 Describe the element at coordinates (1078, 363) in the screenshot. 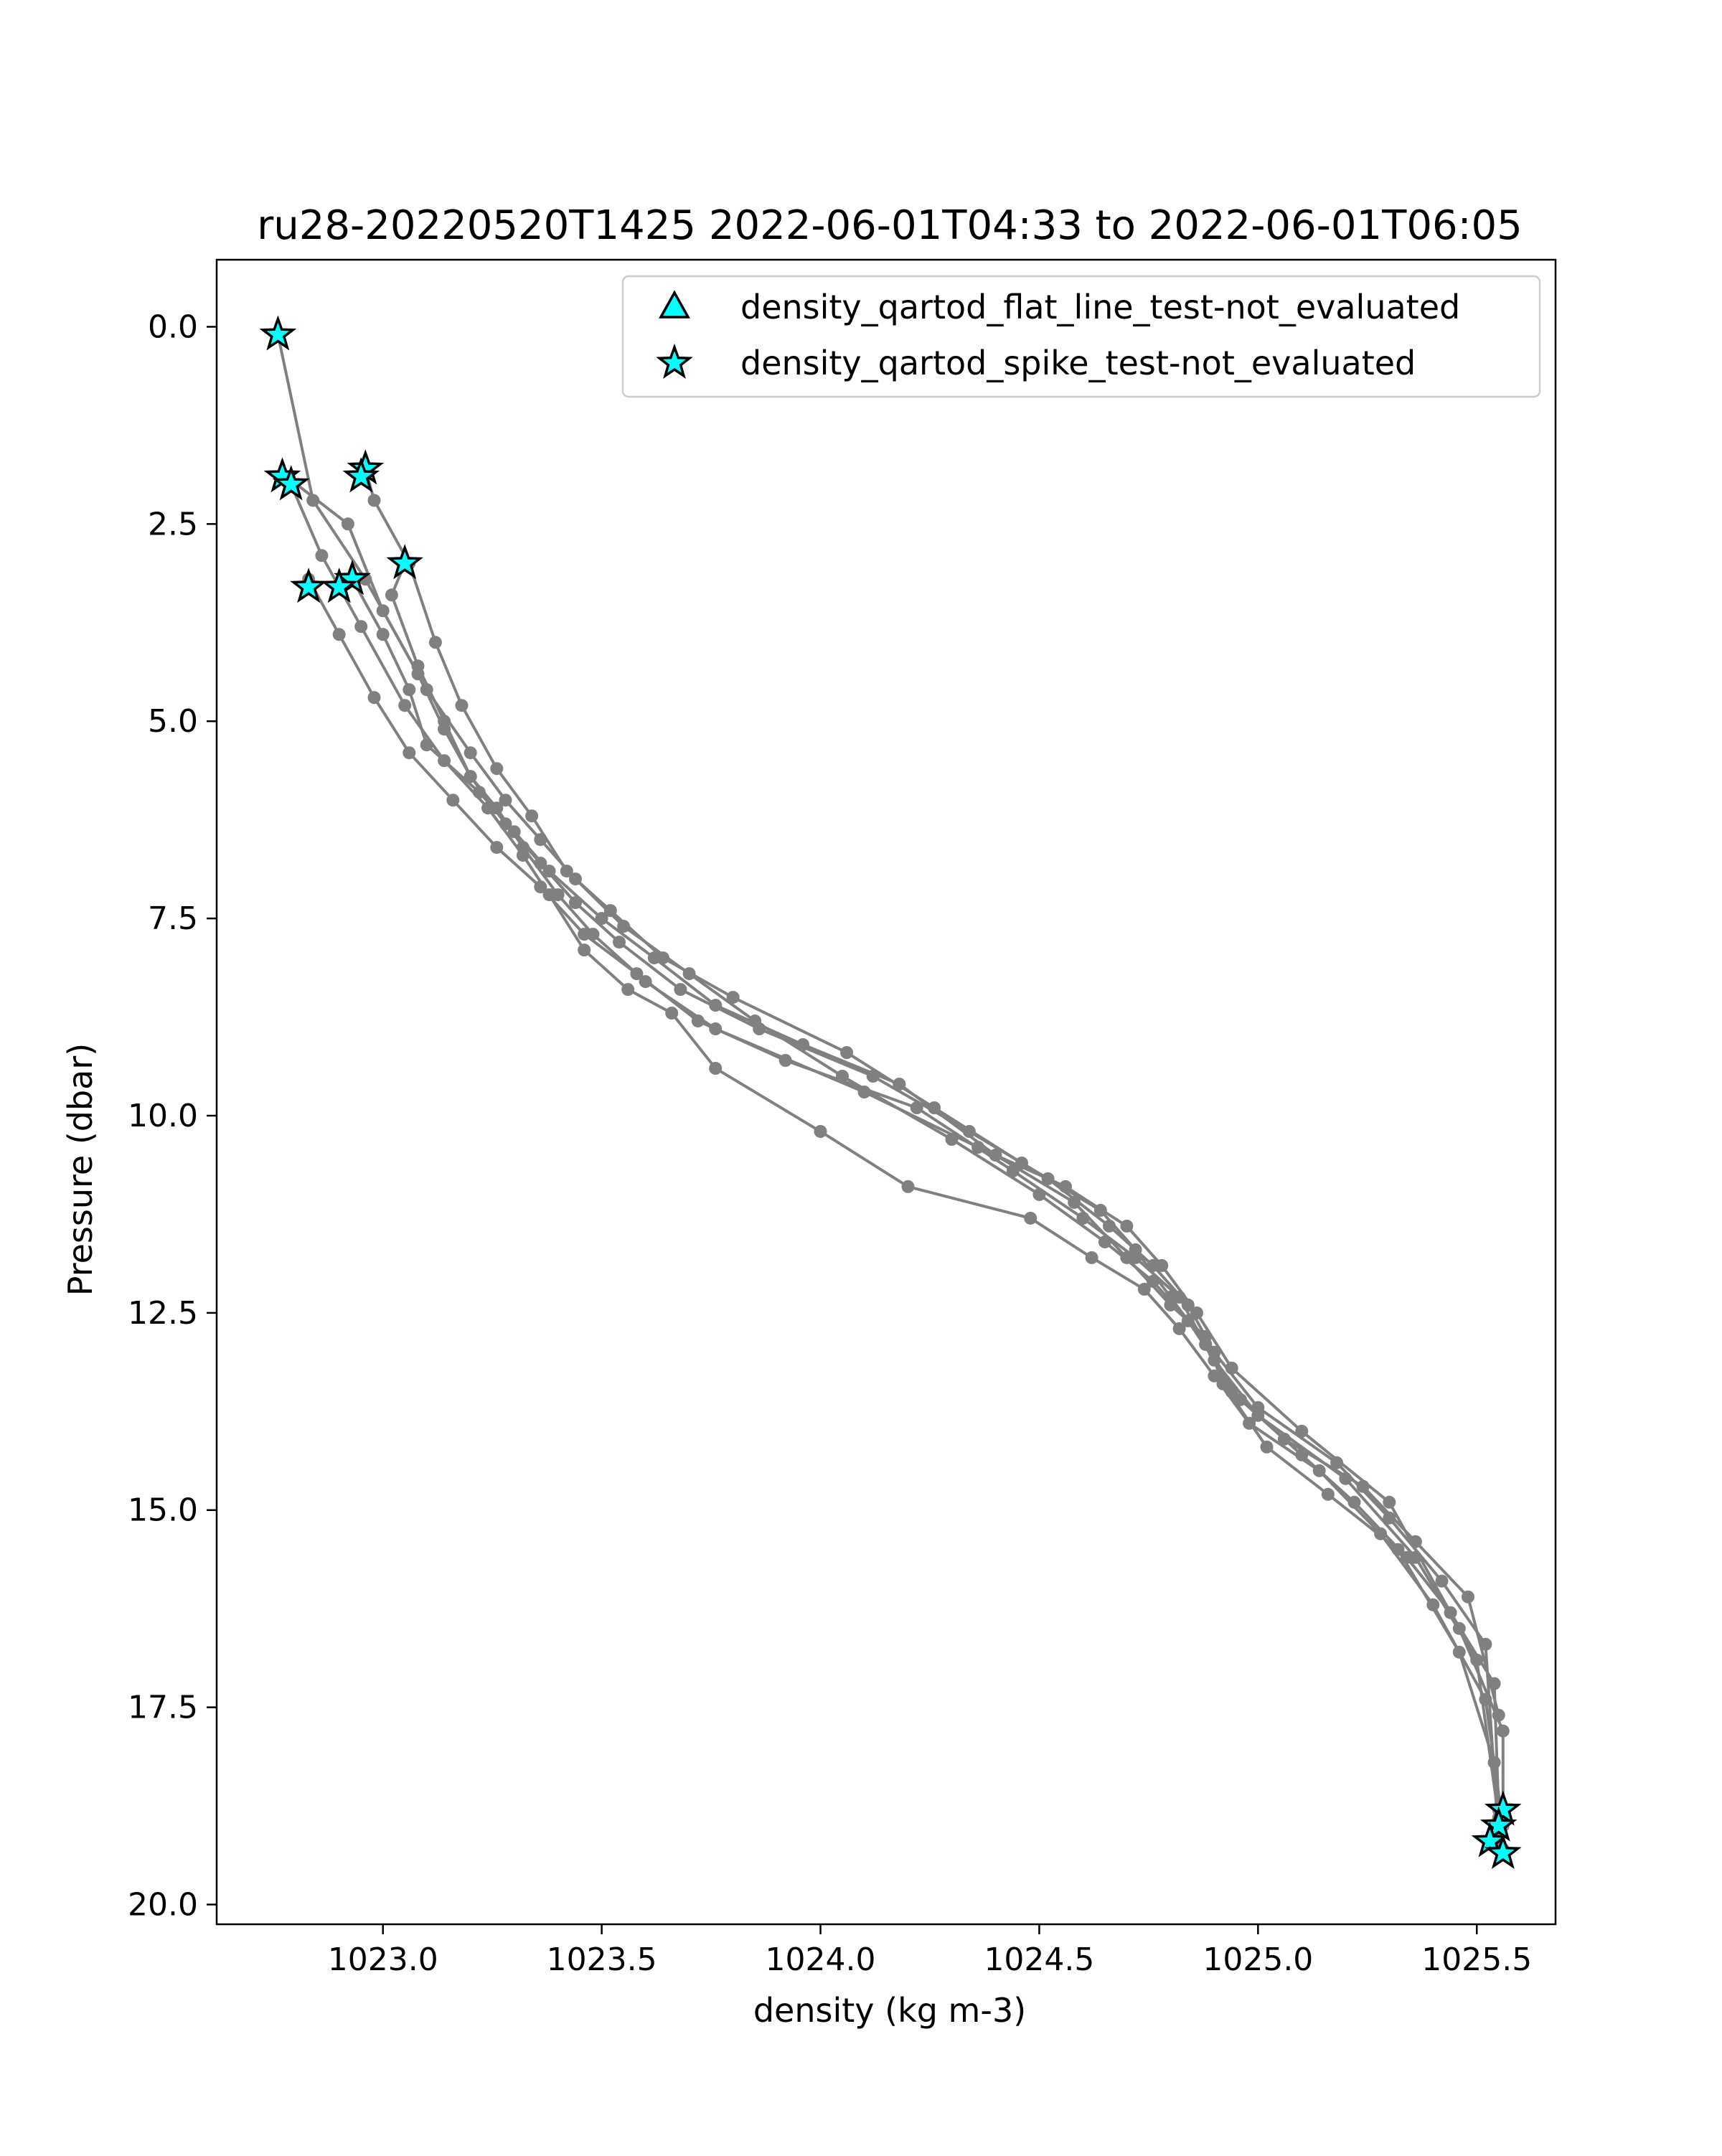

I see `legend-label: density_qartod_spike_test-not_evaluated` at that location.